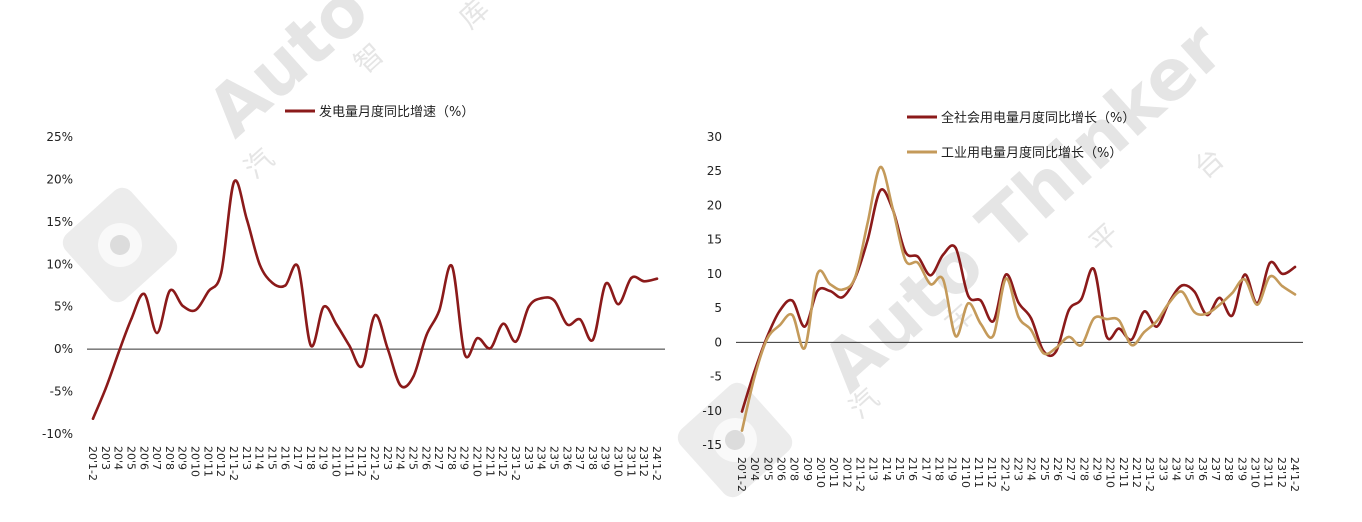  Describe the element at coordinates (1004, 474) in the screenshot. I see `x-tick-label: 22'1-2` at that location.